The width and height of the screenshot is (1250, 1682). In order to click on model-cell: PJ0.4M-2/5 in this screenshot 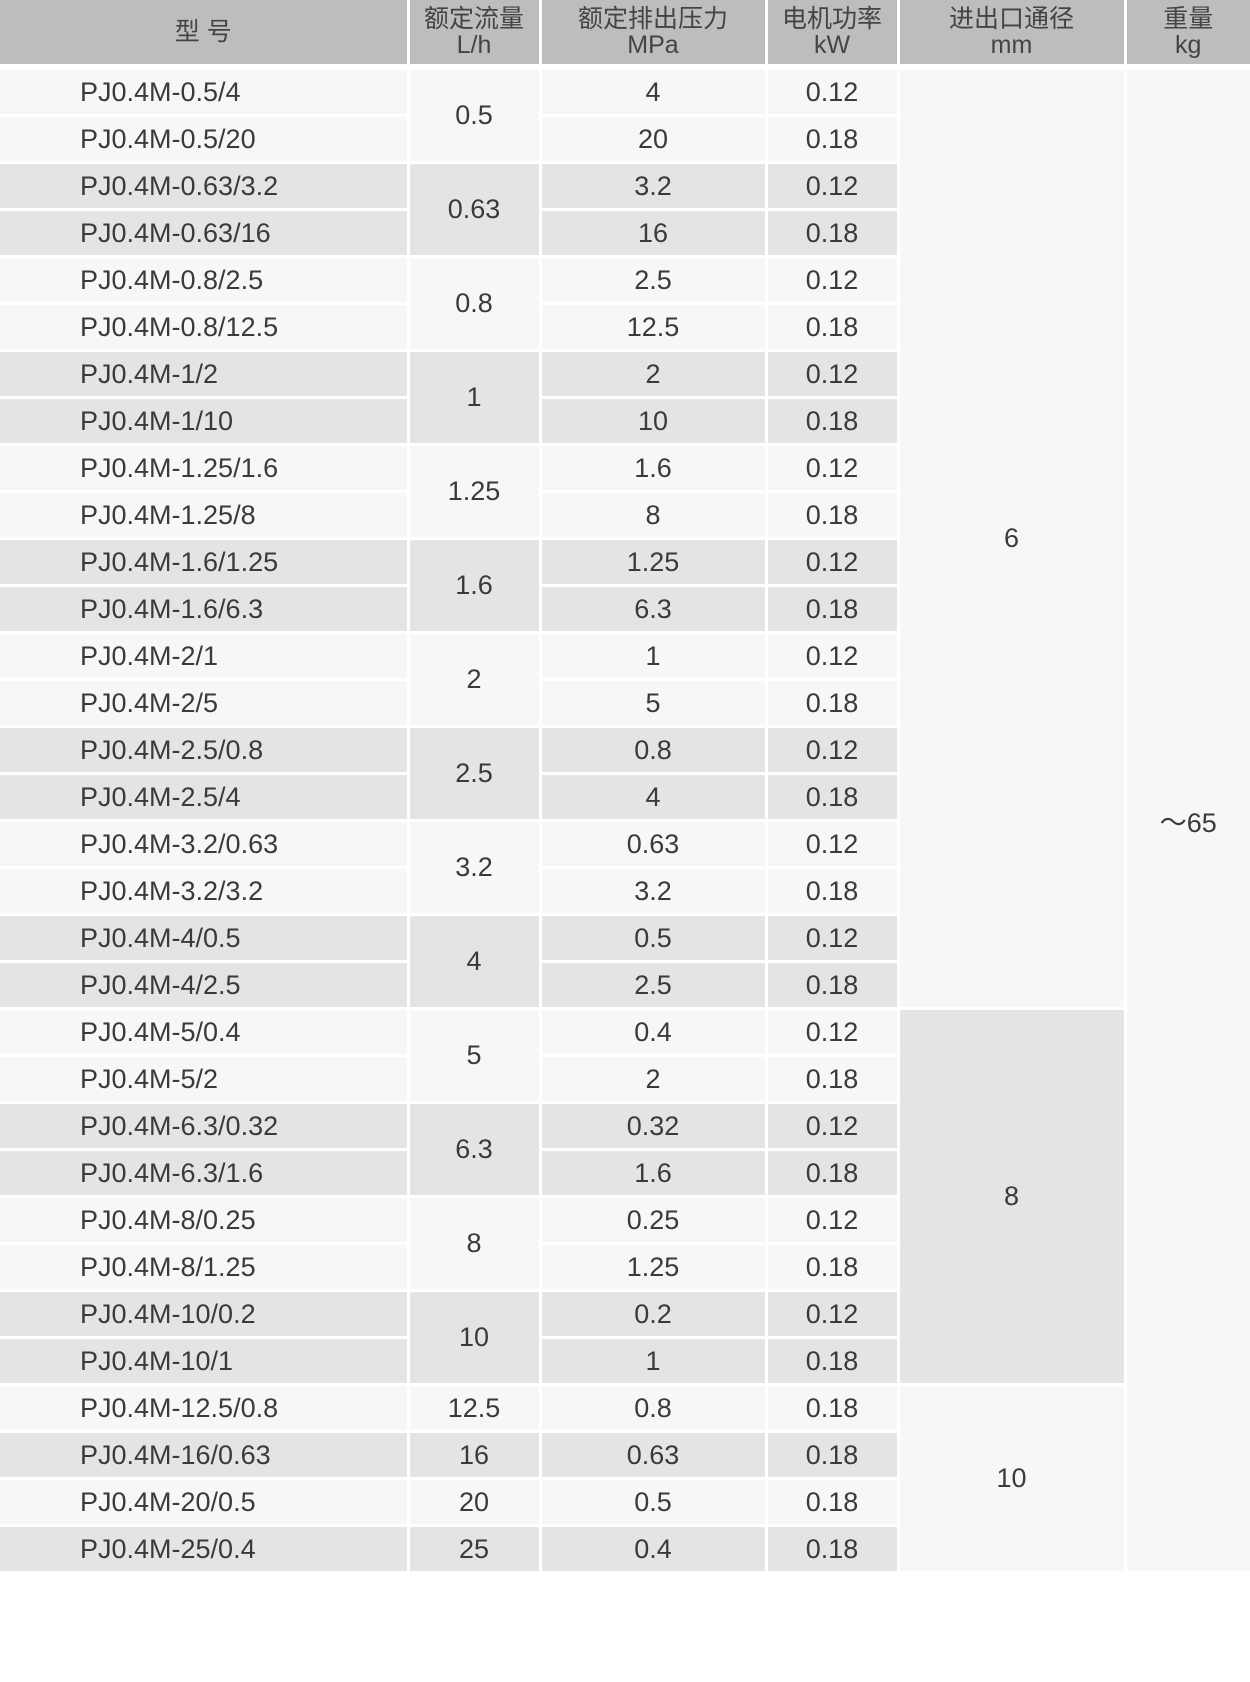, I will do `click(205, 703)`.